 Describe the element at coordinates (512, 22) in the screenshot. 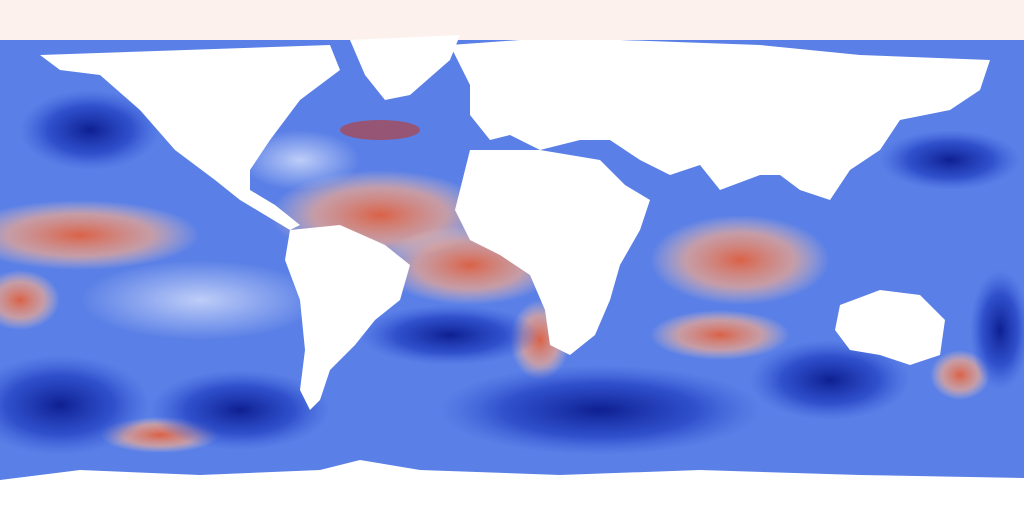

I see `polar-strip` at that location.